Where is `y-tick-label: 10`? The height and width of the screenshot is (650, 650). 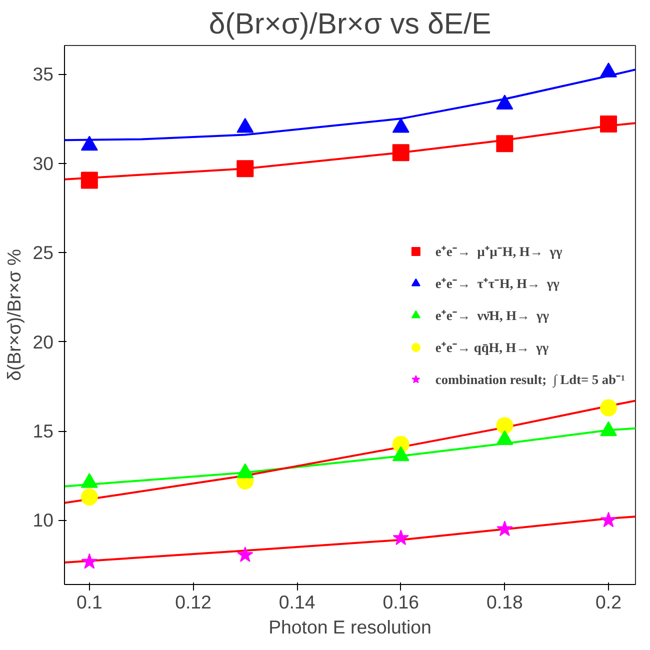
y-tick-label: 10 is located at coordinates (43, 520).